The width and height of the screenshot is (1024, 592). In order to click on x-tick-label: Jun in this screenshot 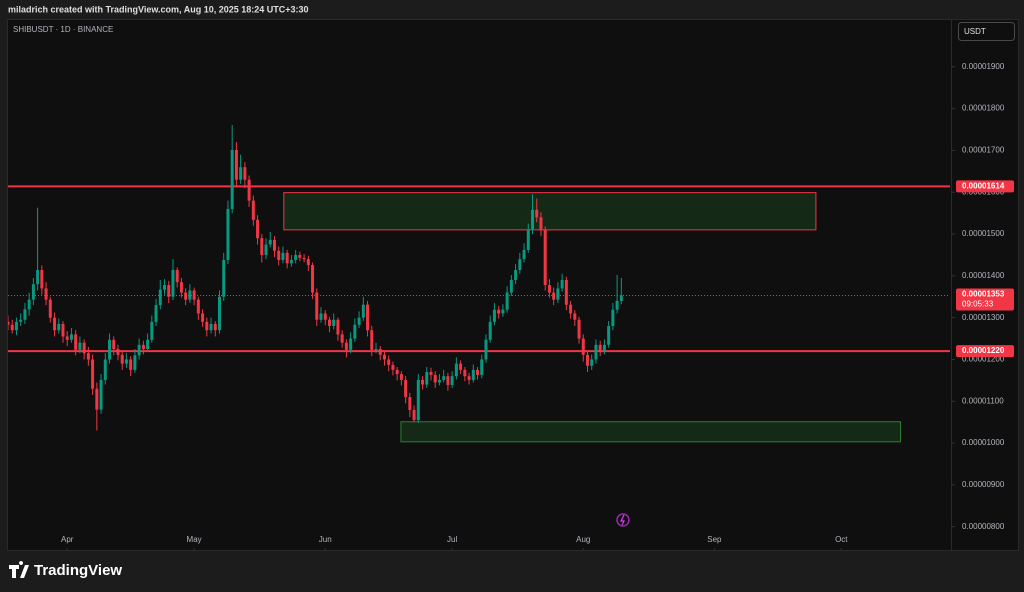, I will do `click(325, 539)`.